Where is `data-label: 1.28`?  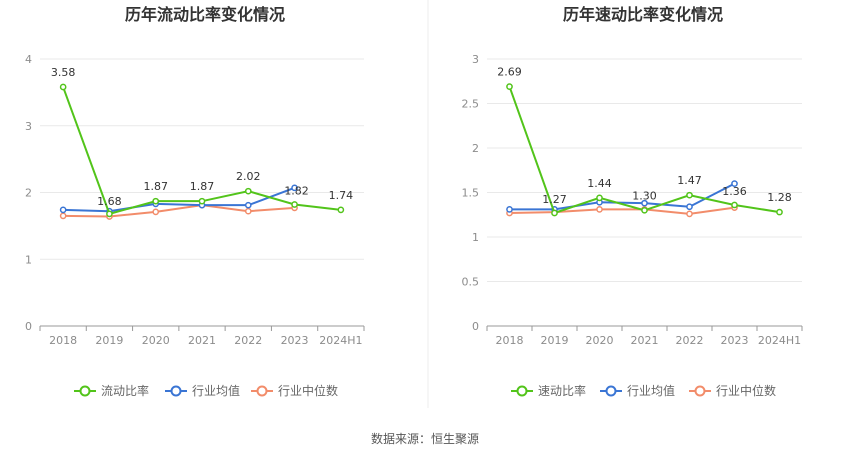 data-label: 1.28 is located at coordinates (779, 197).